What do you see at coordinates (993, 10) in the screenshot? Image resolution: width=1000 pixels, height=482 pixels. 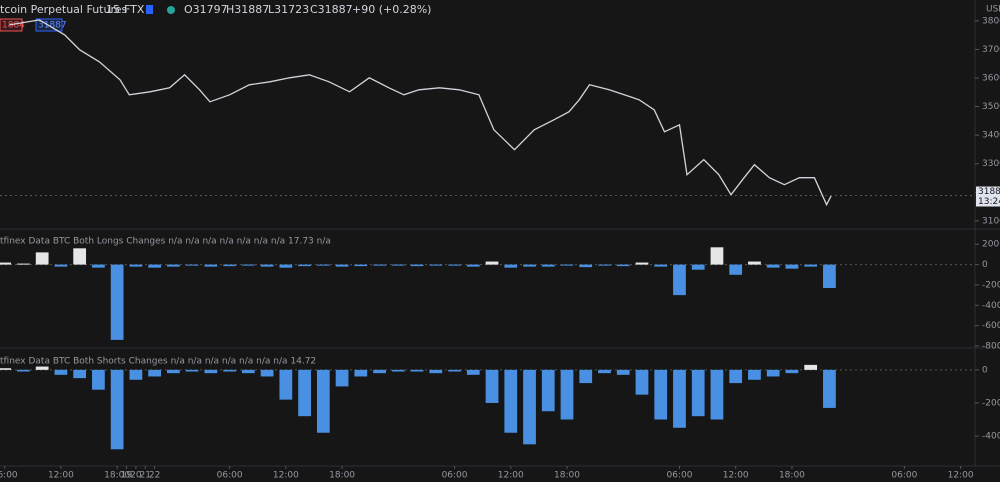 I see `currency: USD` at bounding box center [993, 10].